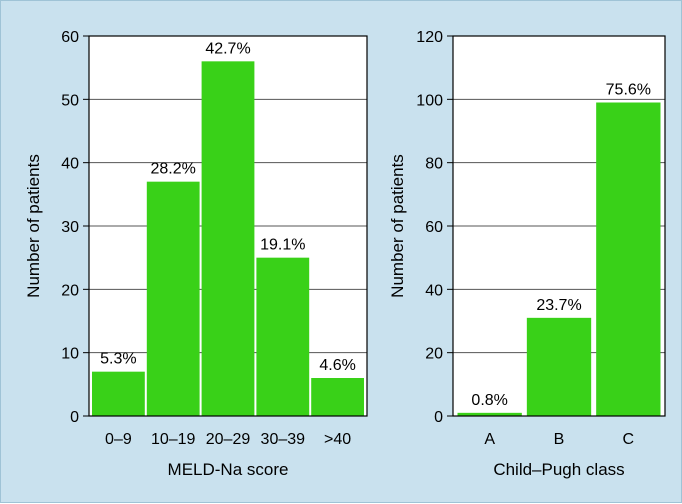  What do you see at coordinates (429, 37) in the screenshot?
I see `y-tick-label: 120` at bounding box center [429, 37].